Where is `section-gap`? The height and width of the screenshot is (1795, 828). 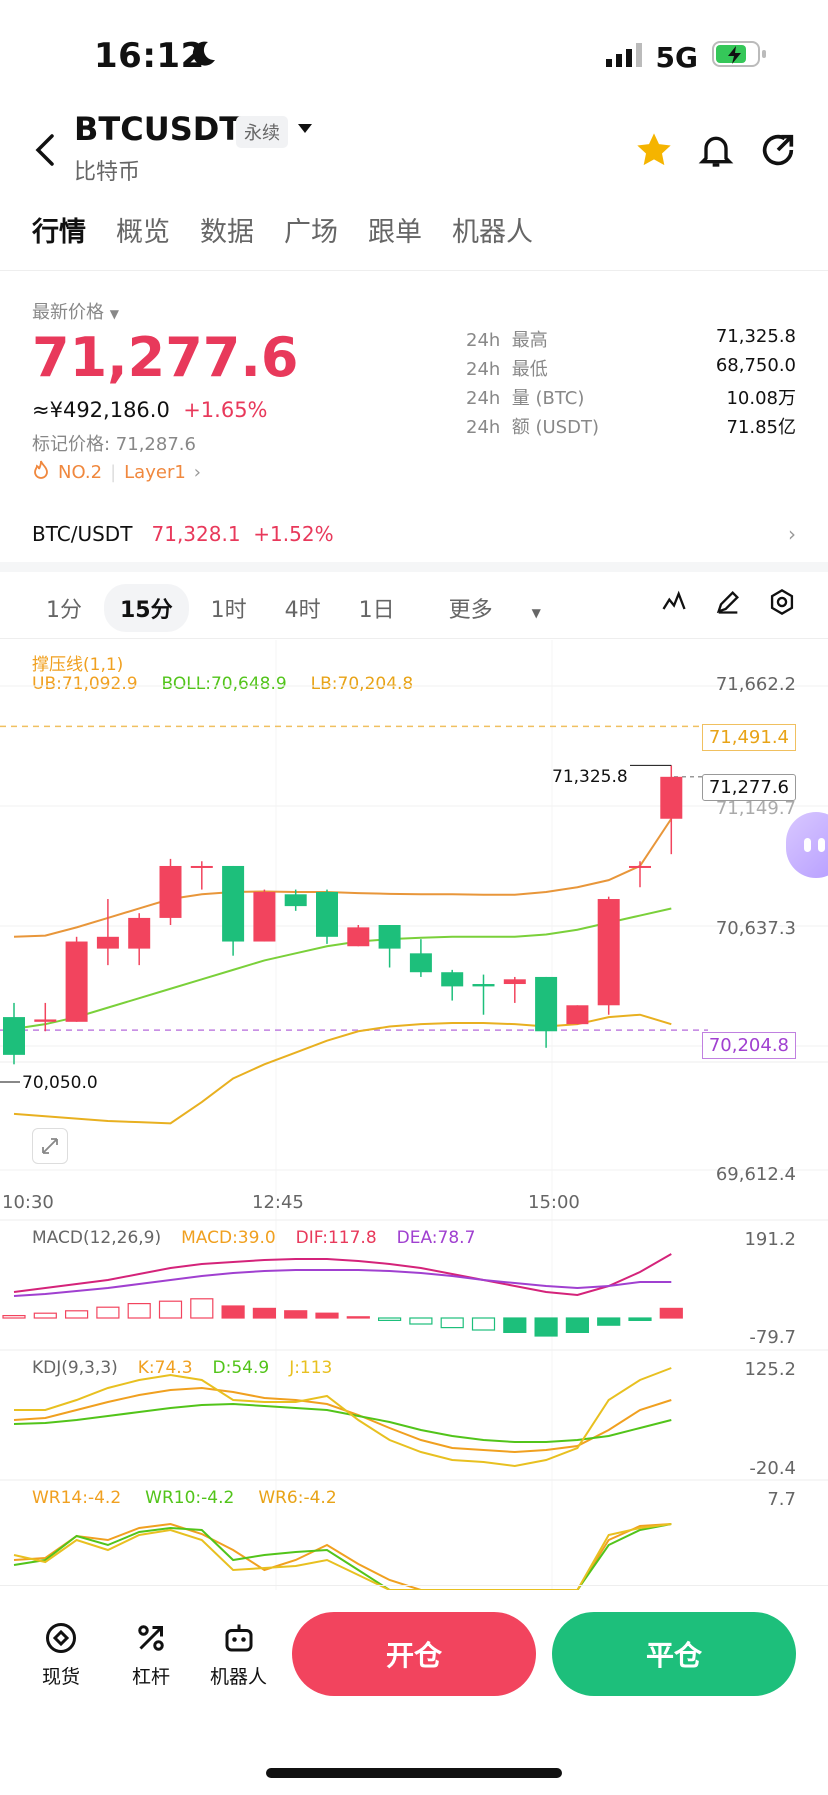 section-gap is located at coordinates (414, 567).